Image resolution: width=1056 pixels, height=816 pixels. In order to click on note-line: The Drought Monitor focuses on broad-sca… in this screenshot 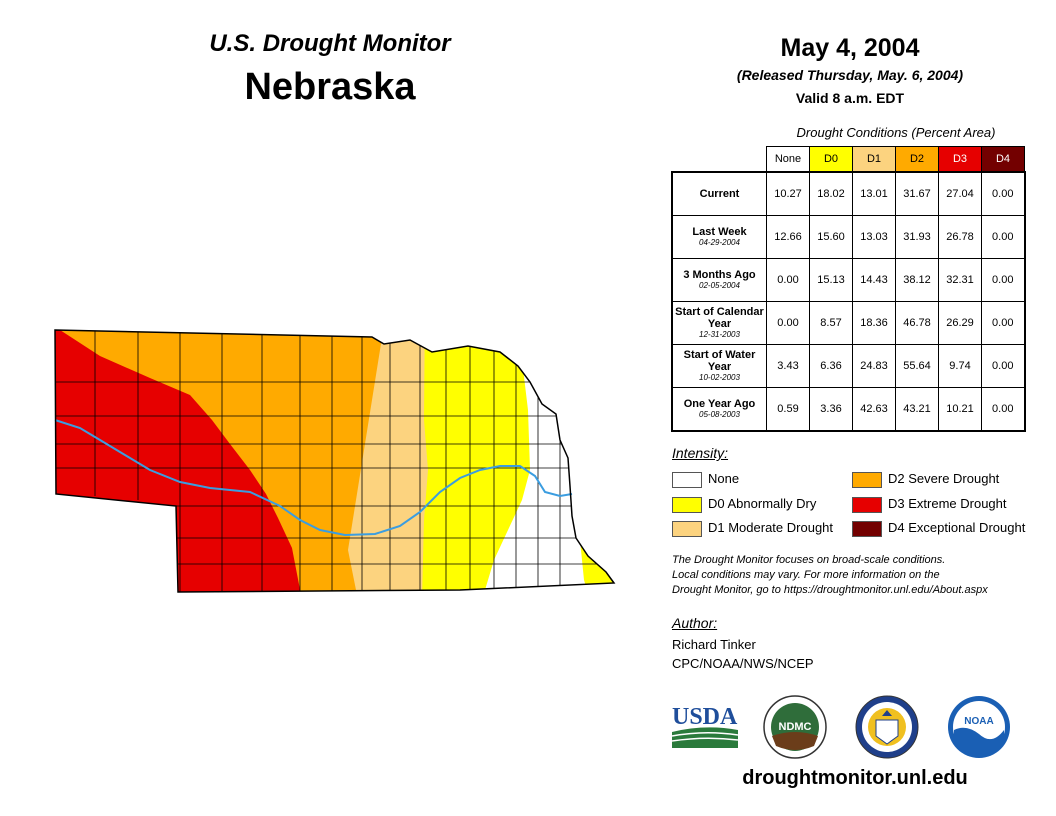, I will do `click(809, 560)`.